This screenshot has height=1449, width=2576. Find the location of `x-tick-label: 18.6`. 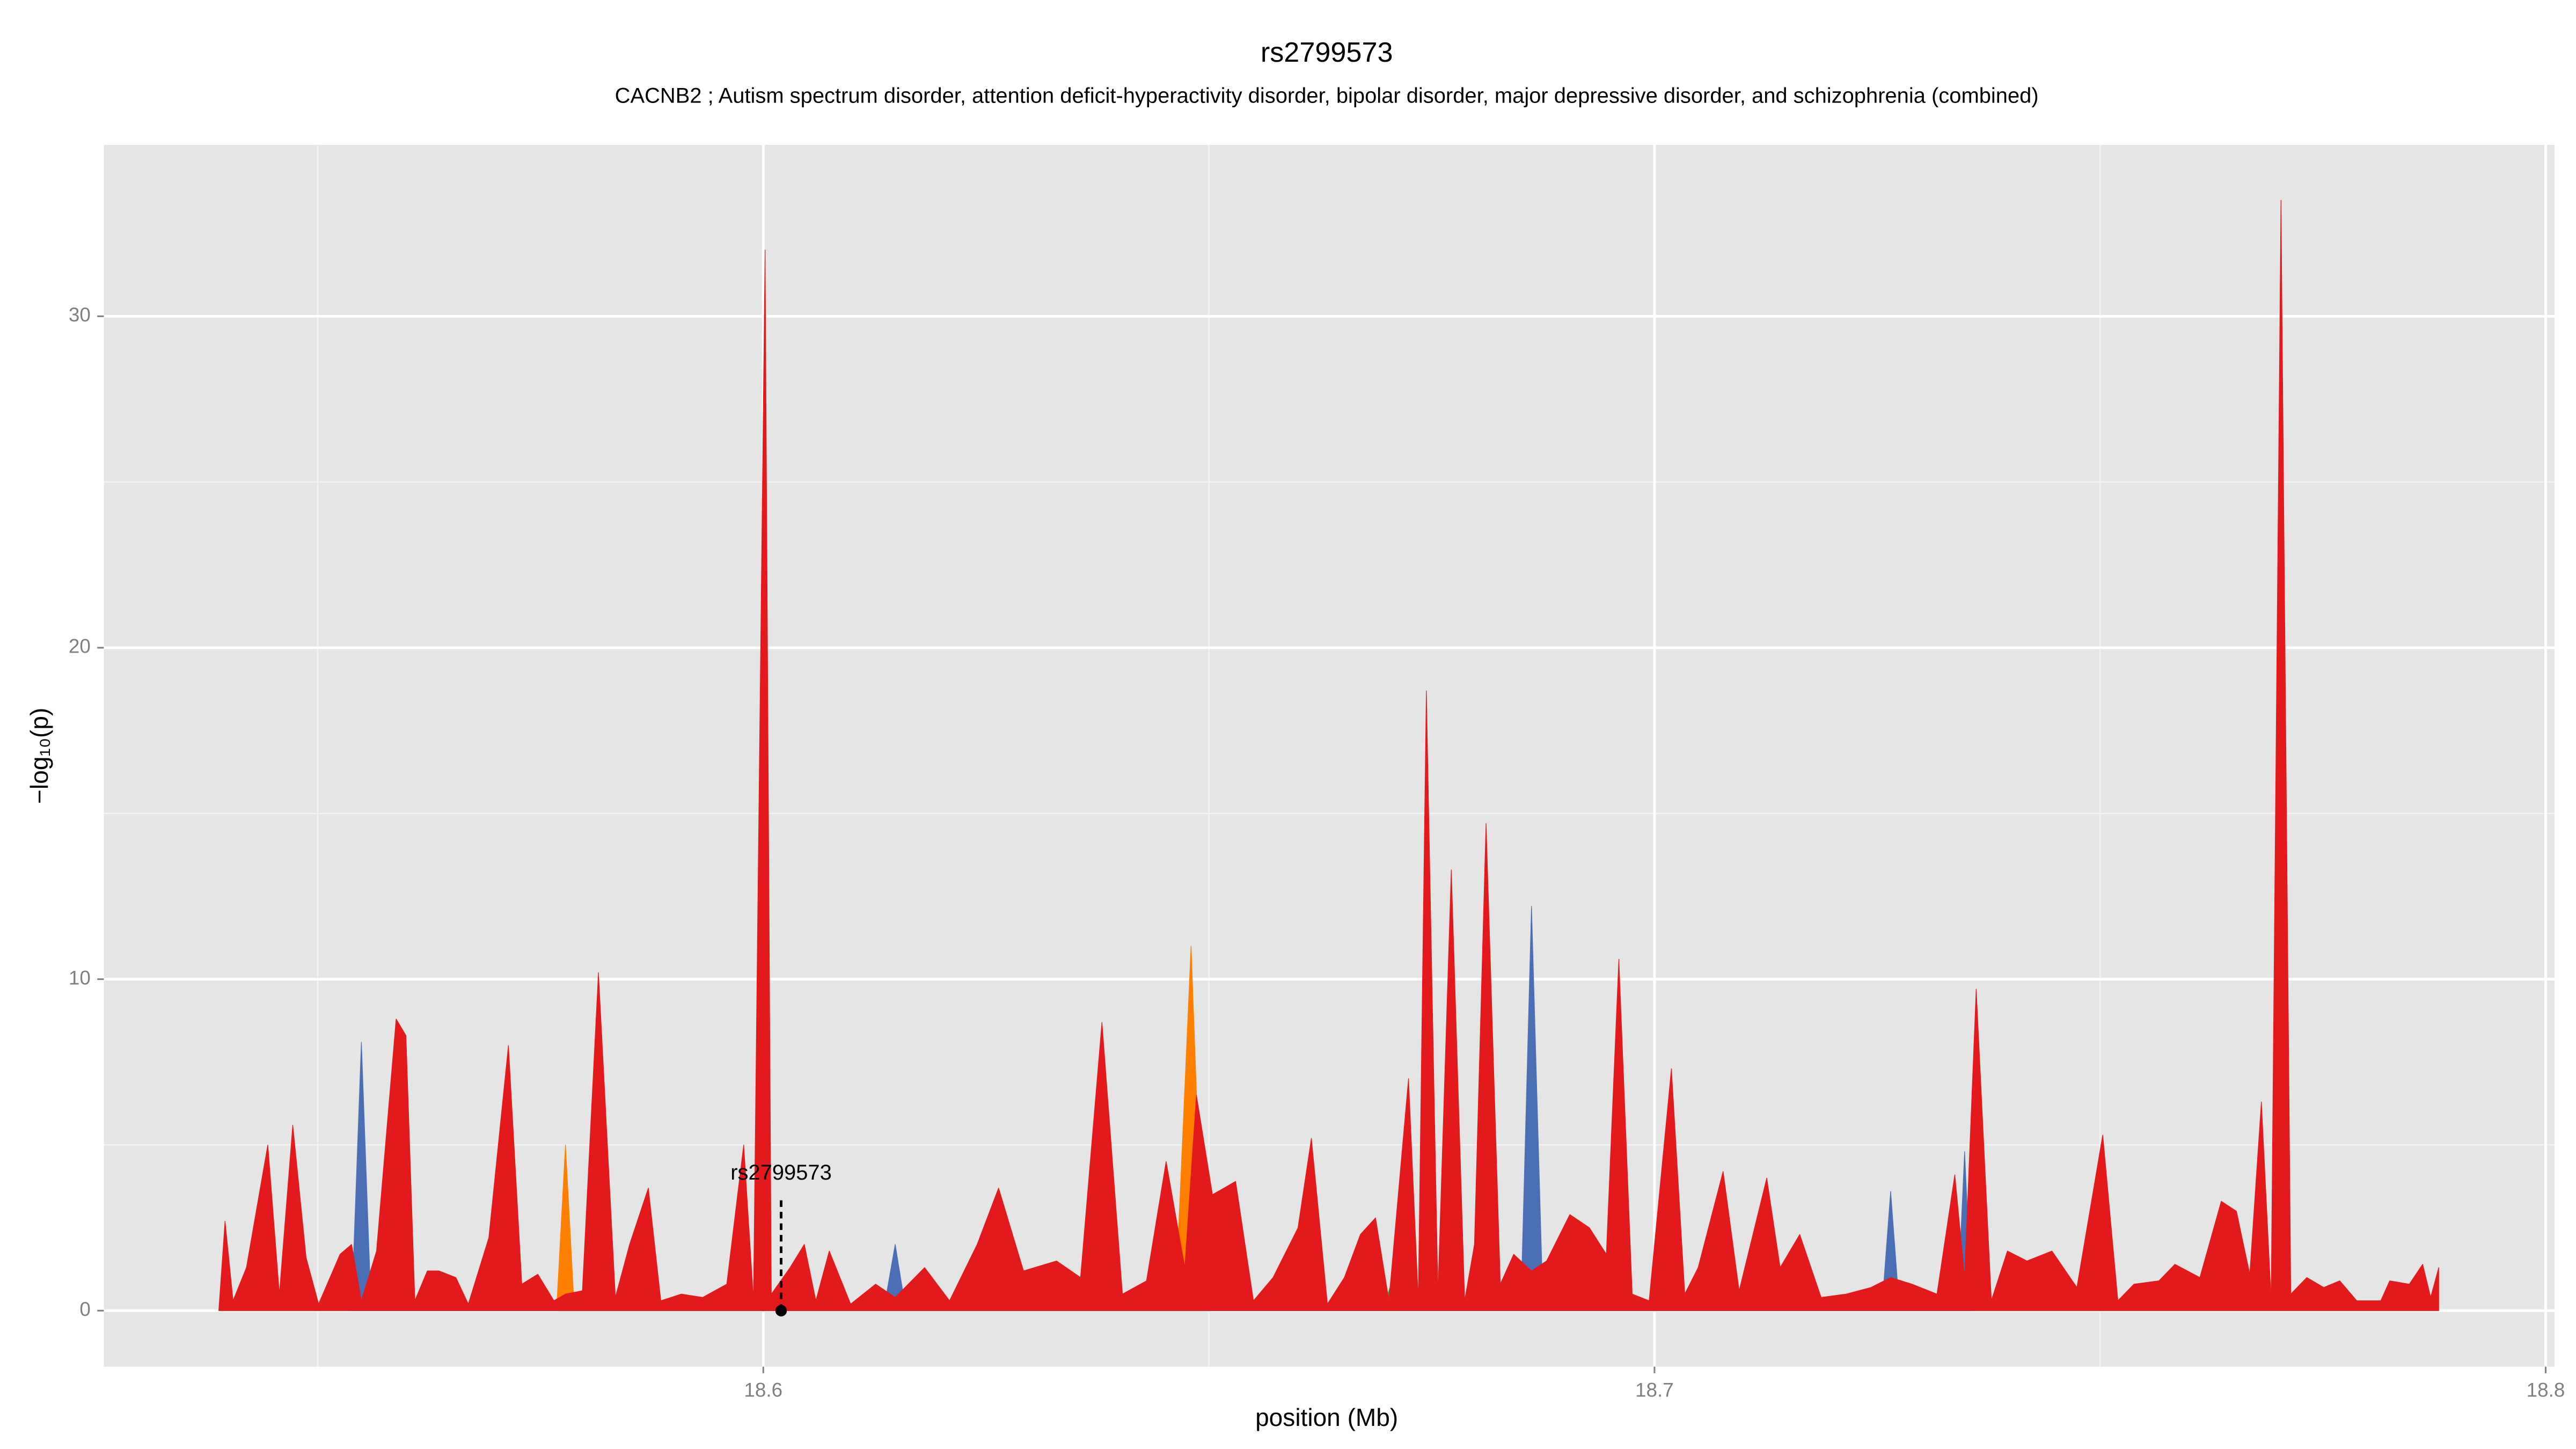

x-tick-label: 18.6 is located at coordinates (763, 1390).